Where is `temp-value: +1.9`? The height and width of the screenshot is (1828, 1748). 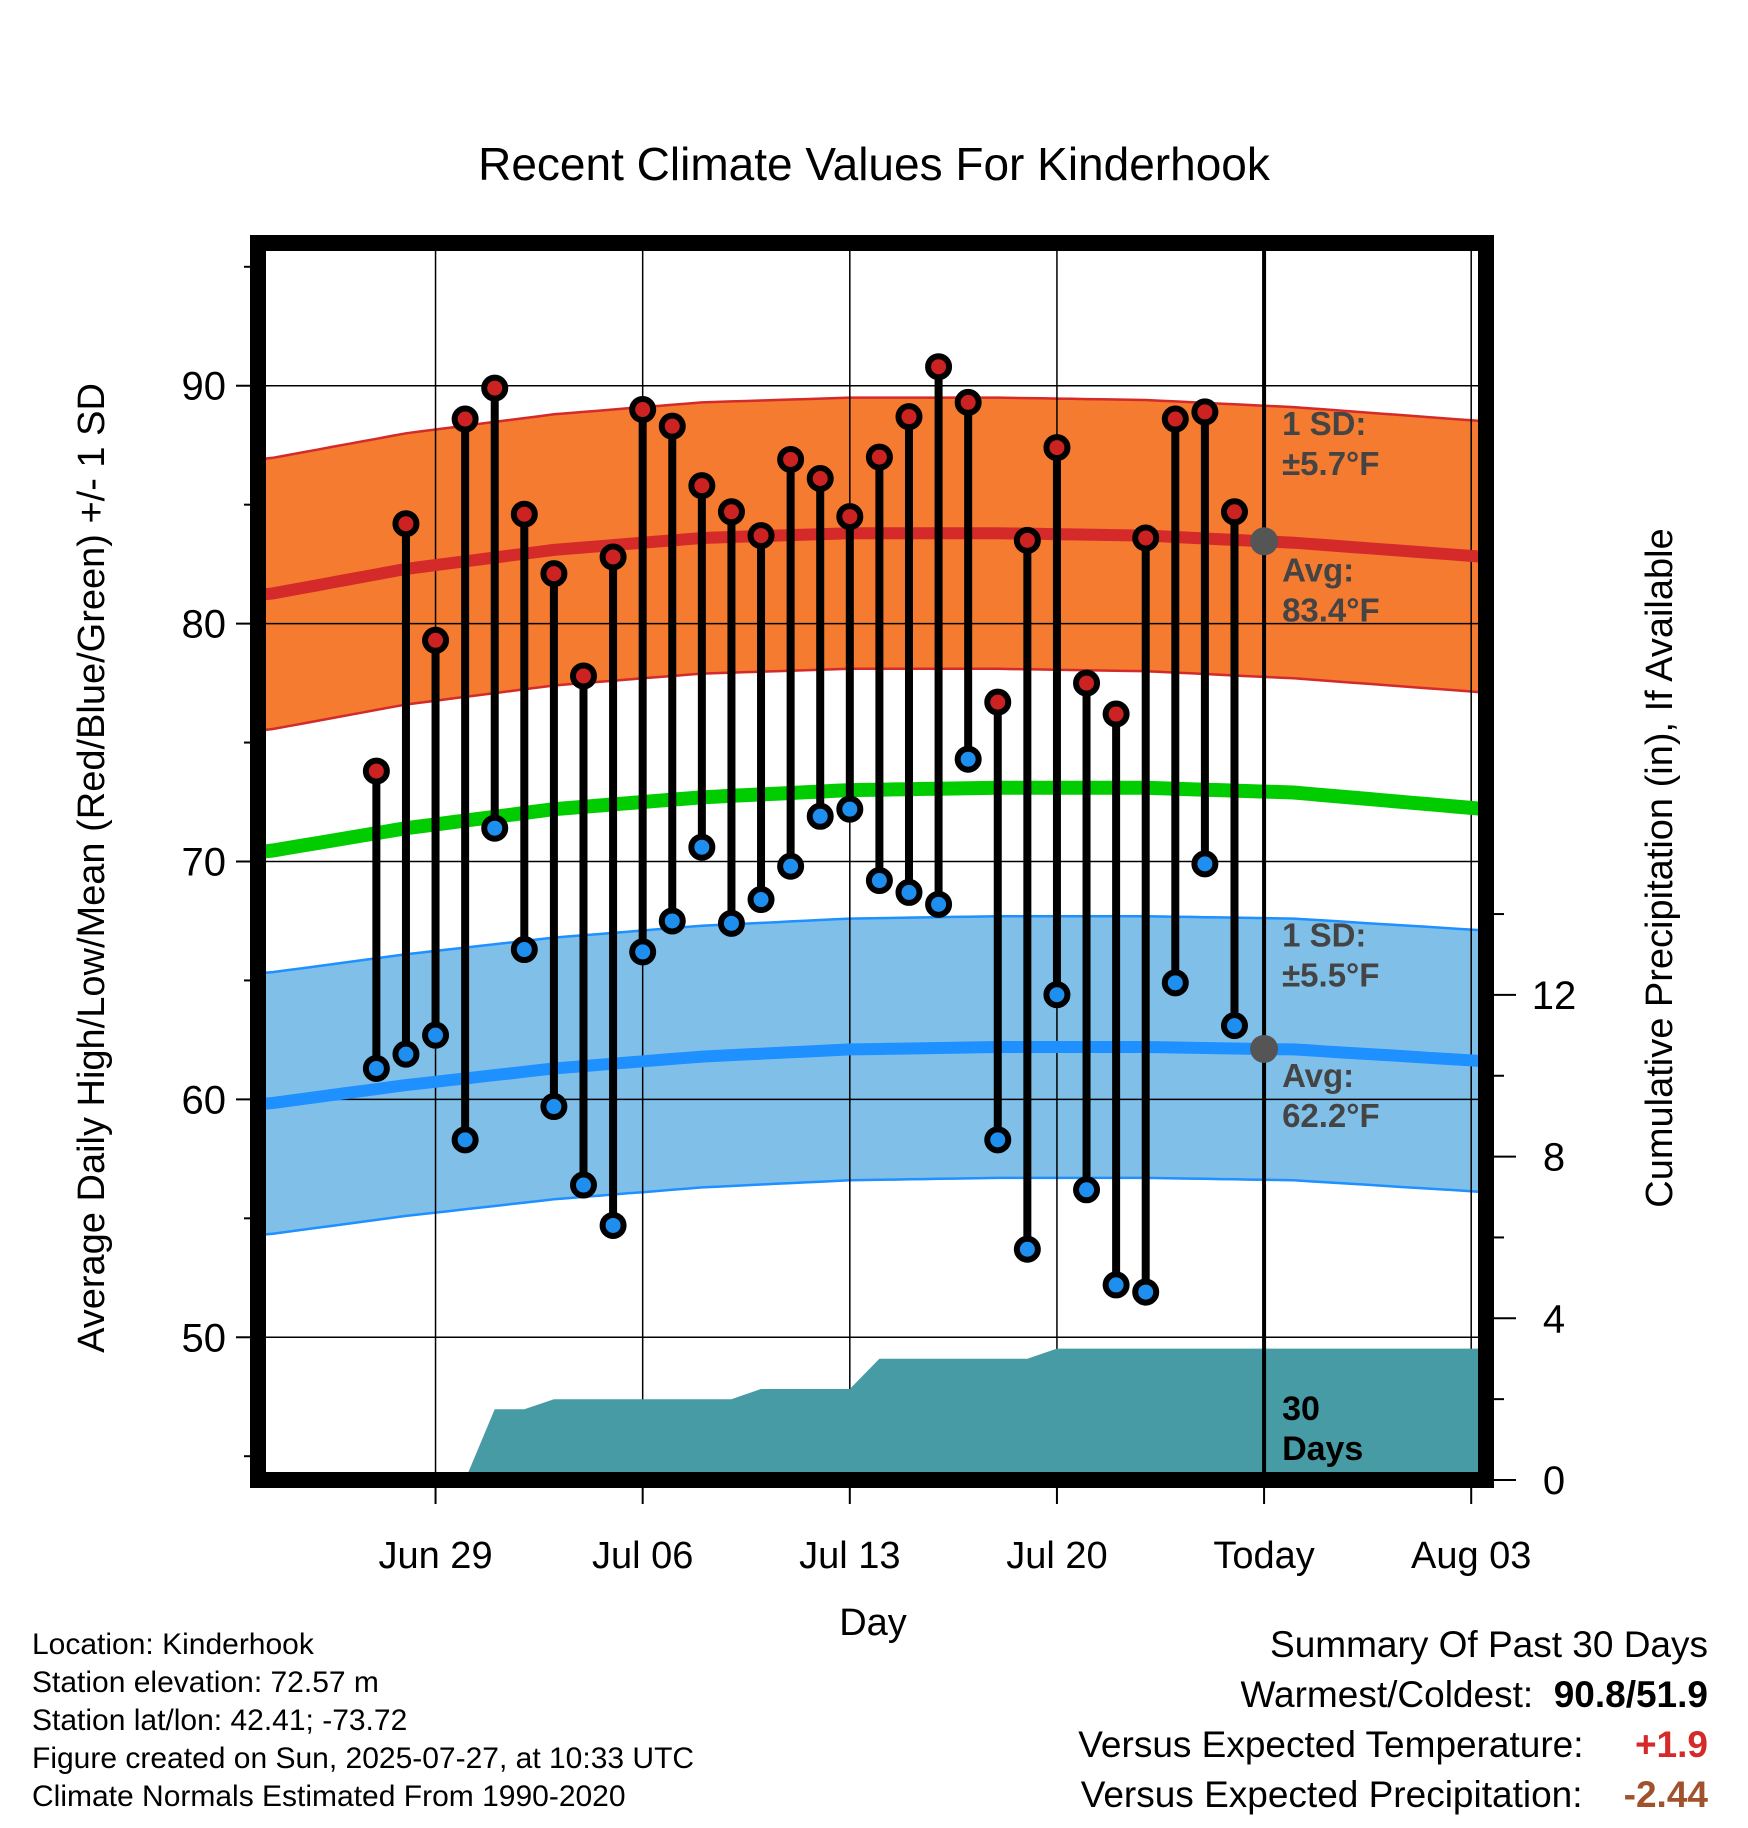
temp-value: +1.9 is located at coordinates (1671, 1744).